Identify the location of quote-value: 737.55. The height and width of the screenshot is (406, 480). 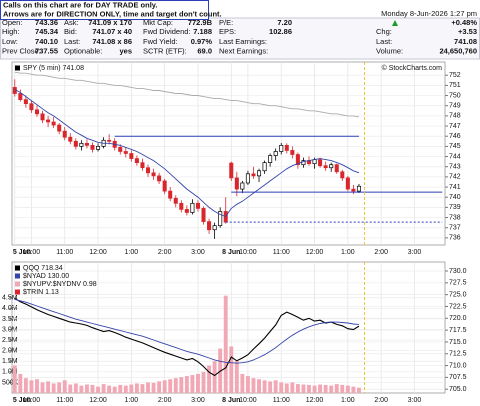
(46, 50).